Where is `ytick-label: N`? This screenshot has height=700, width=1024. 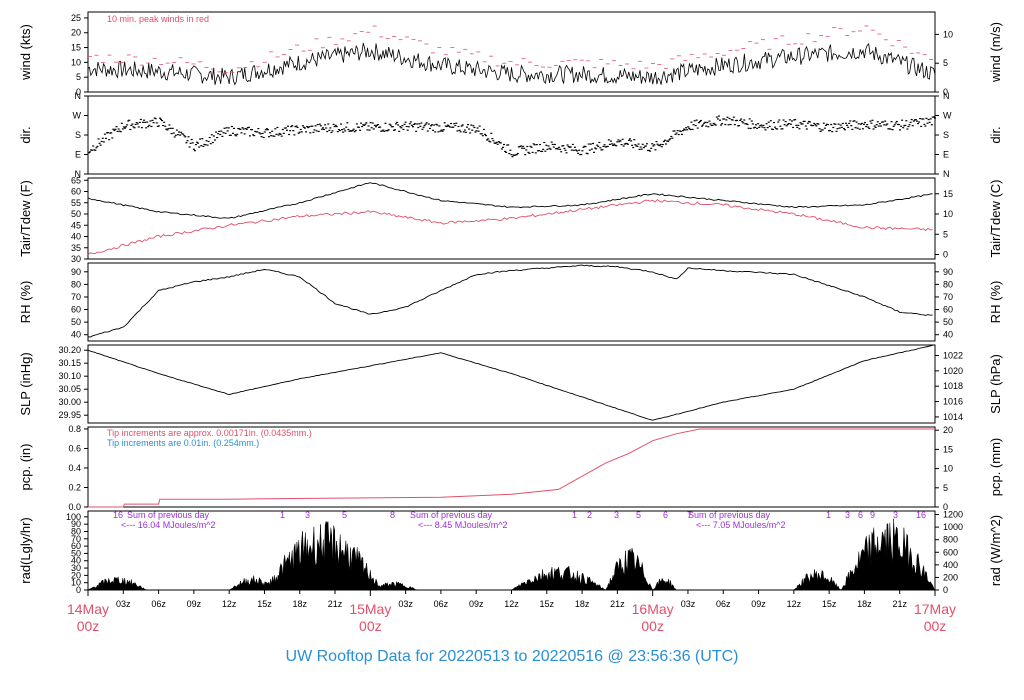
ytick-label: N is located at coordinates (78, 96).